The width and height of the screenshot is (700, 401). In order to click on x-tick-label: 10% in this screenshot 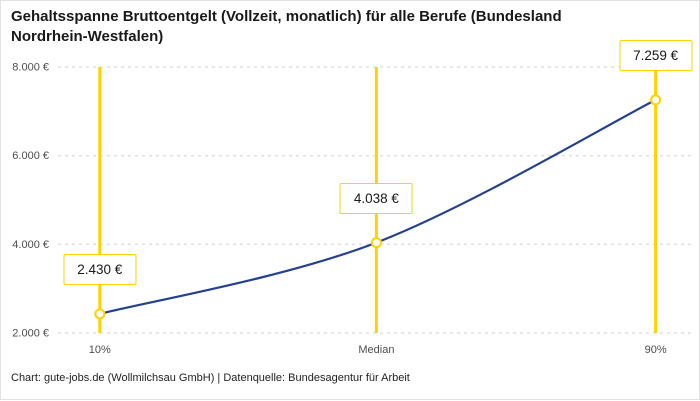, I will do `click(100, 350)`.